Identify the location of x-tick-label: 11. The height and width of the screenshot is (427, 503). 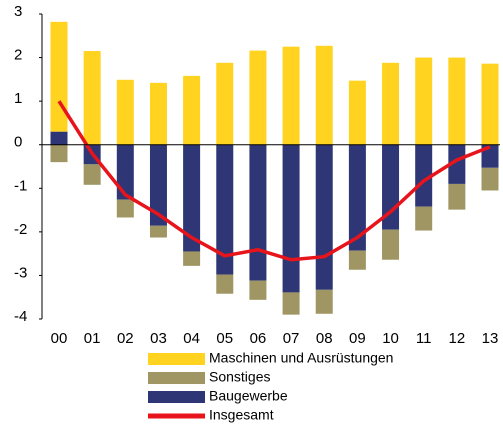
(424, 338).